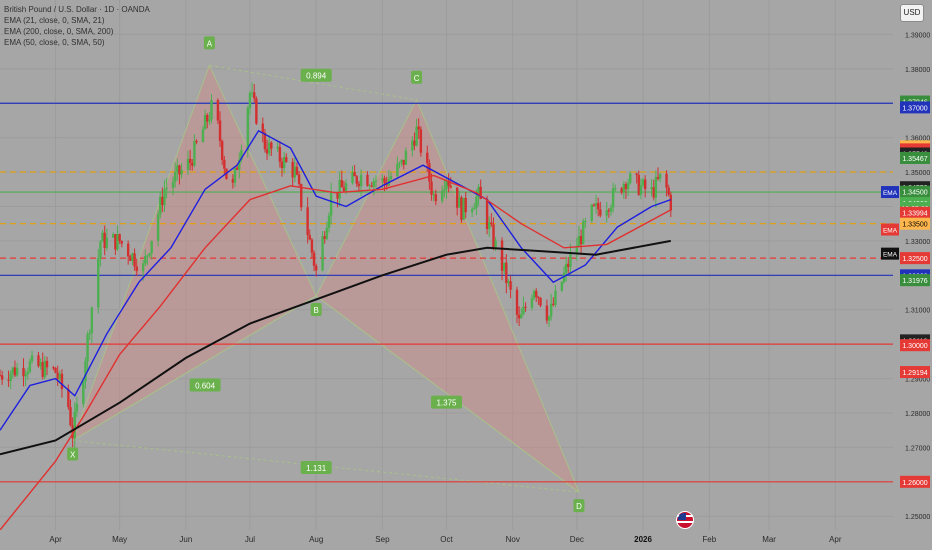 The image size is (932, 550). I want to click on pattern-ratio-label: 0.604, so click(205, 385).